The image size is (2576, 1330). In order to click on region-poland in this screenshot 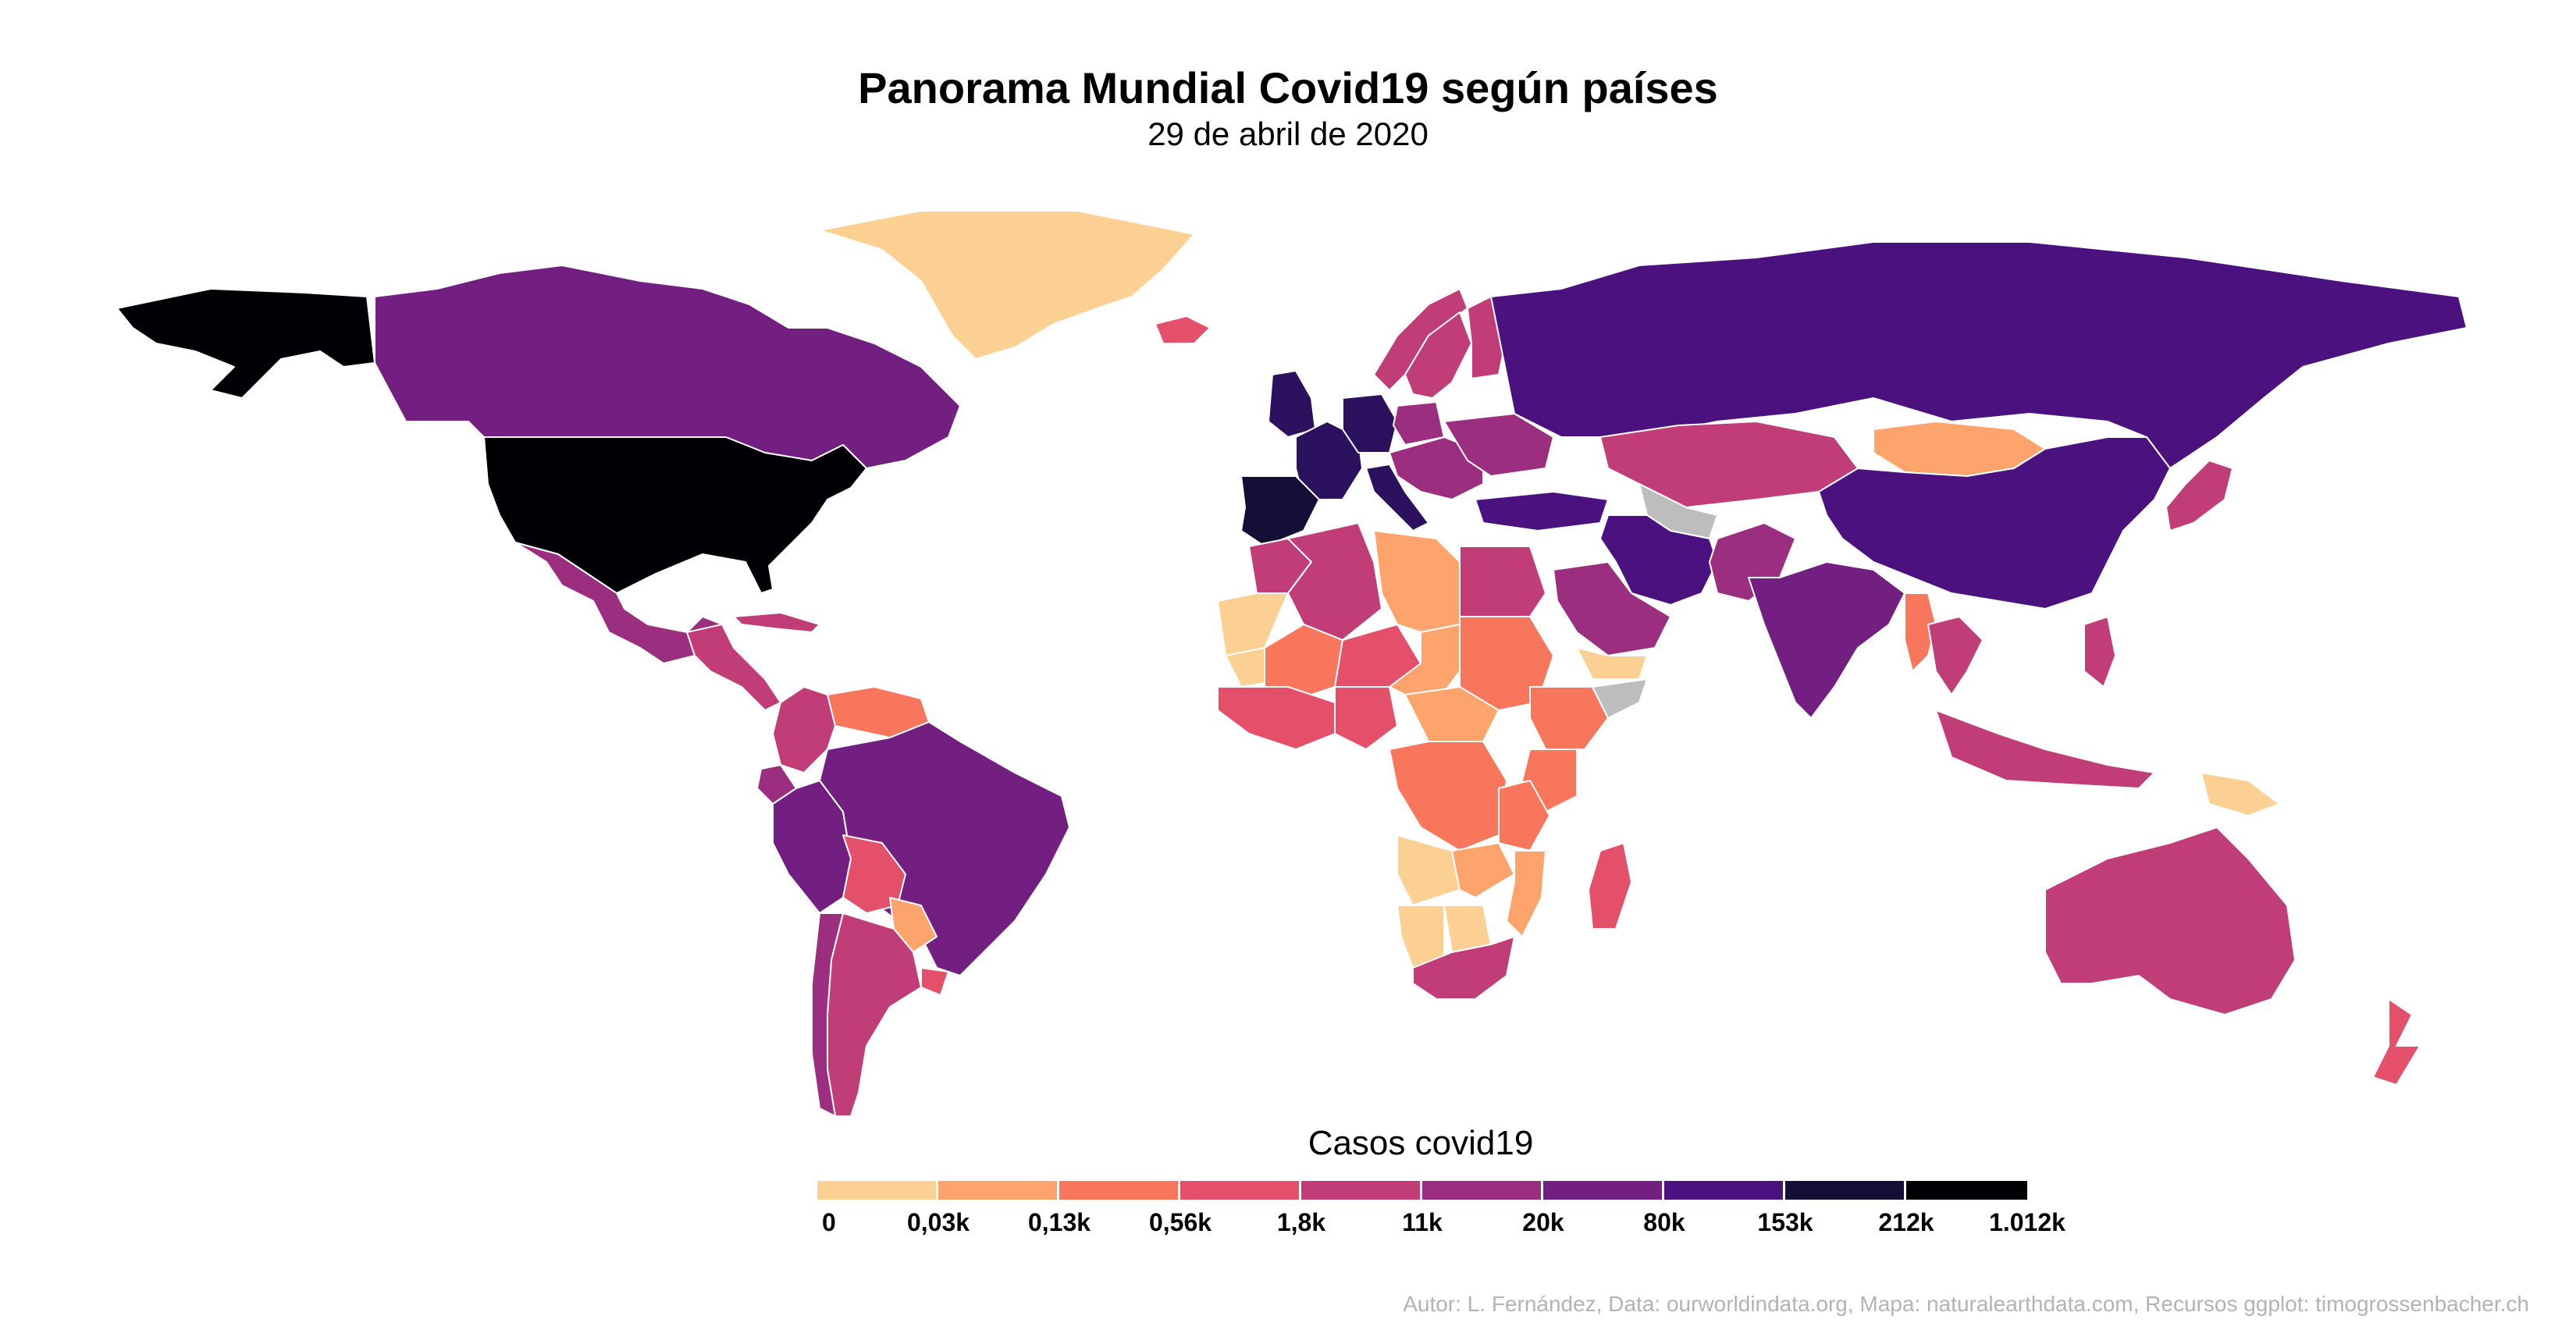, I will do `click(1419, 424)`.